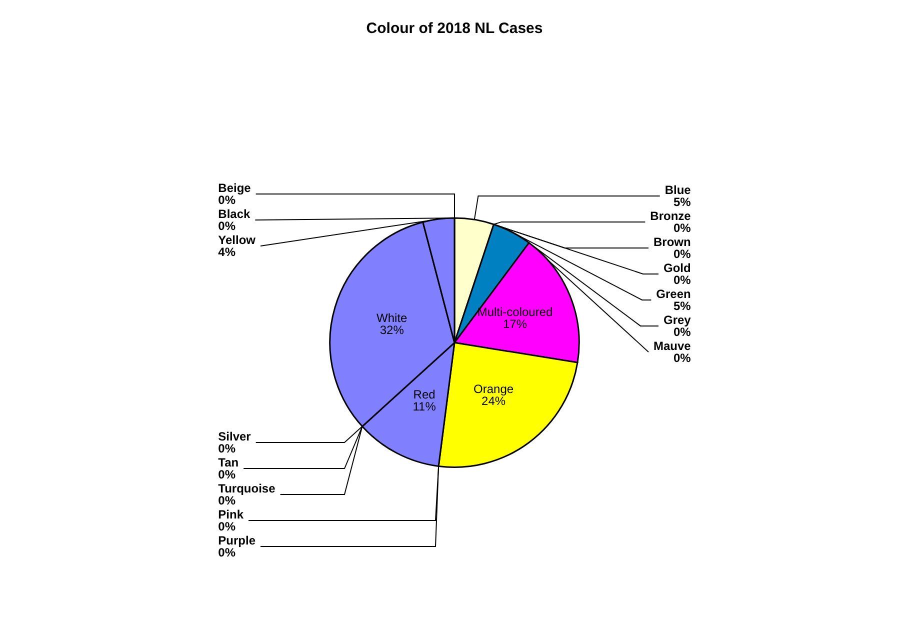 Image resolution: width=909 pixels, height=623 pixels. What do you see at coordinates (454, 28) in the screenshot?
I see `chart-title: Colour of 2018 NL Cases` at bounding box center [454, 28].